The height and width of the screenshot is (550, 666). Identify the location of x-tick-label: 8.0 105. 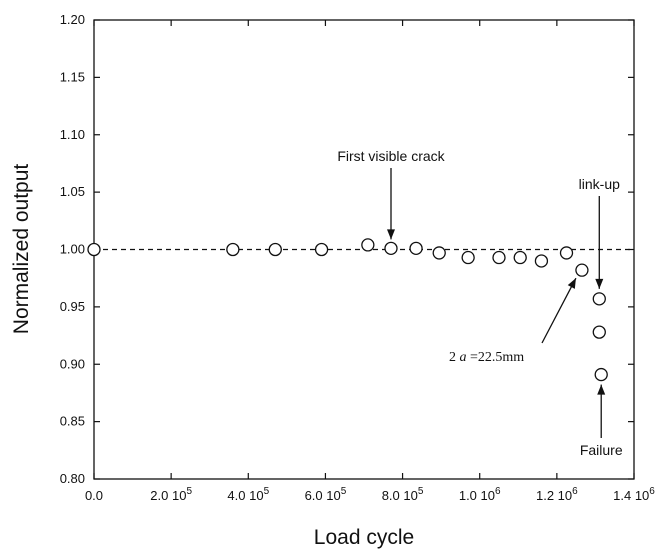
(403, 494).